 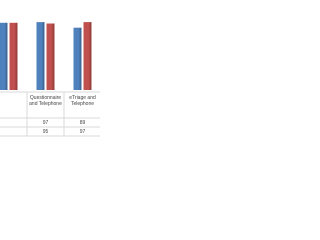 I want to click on data-label: 89, so click(x=83, y=123).